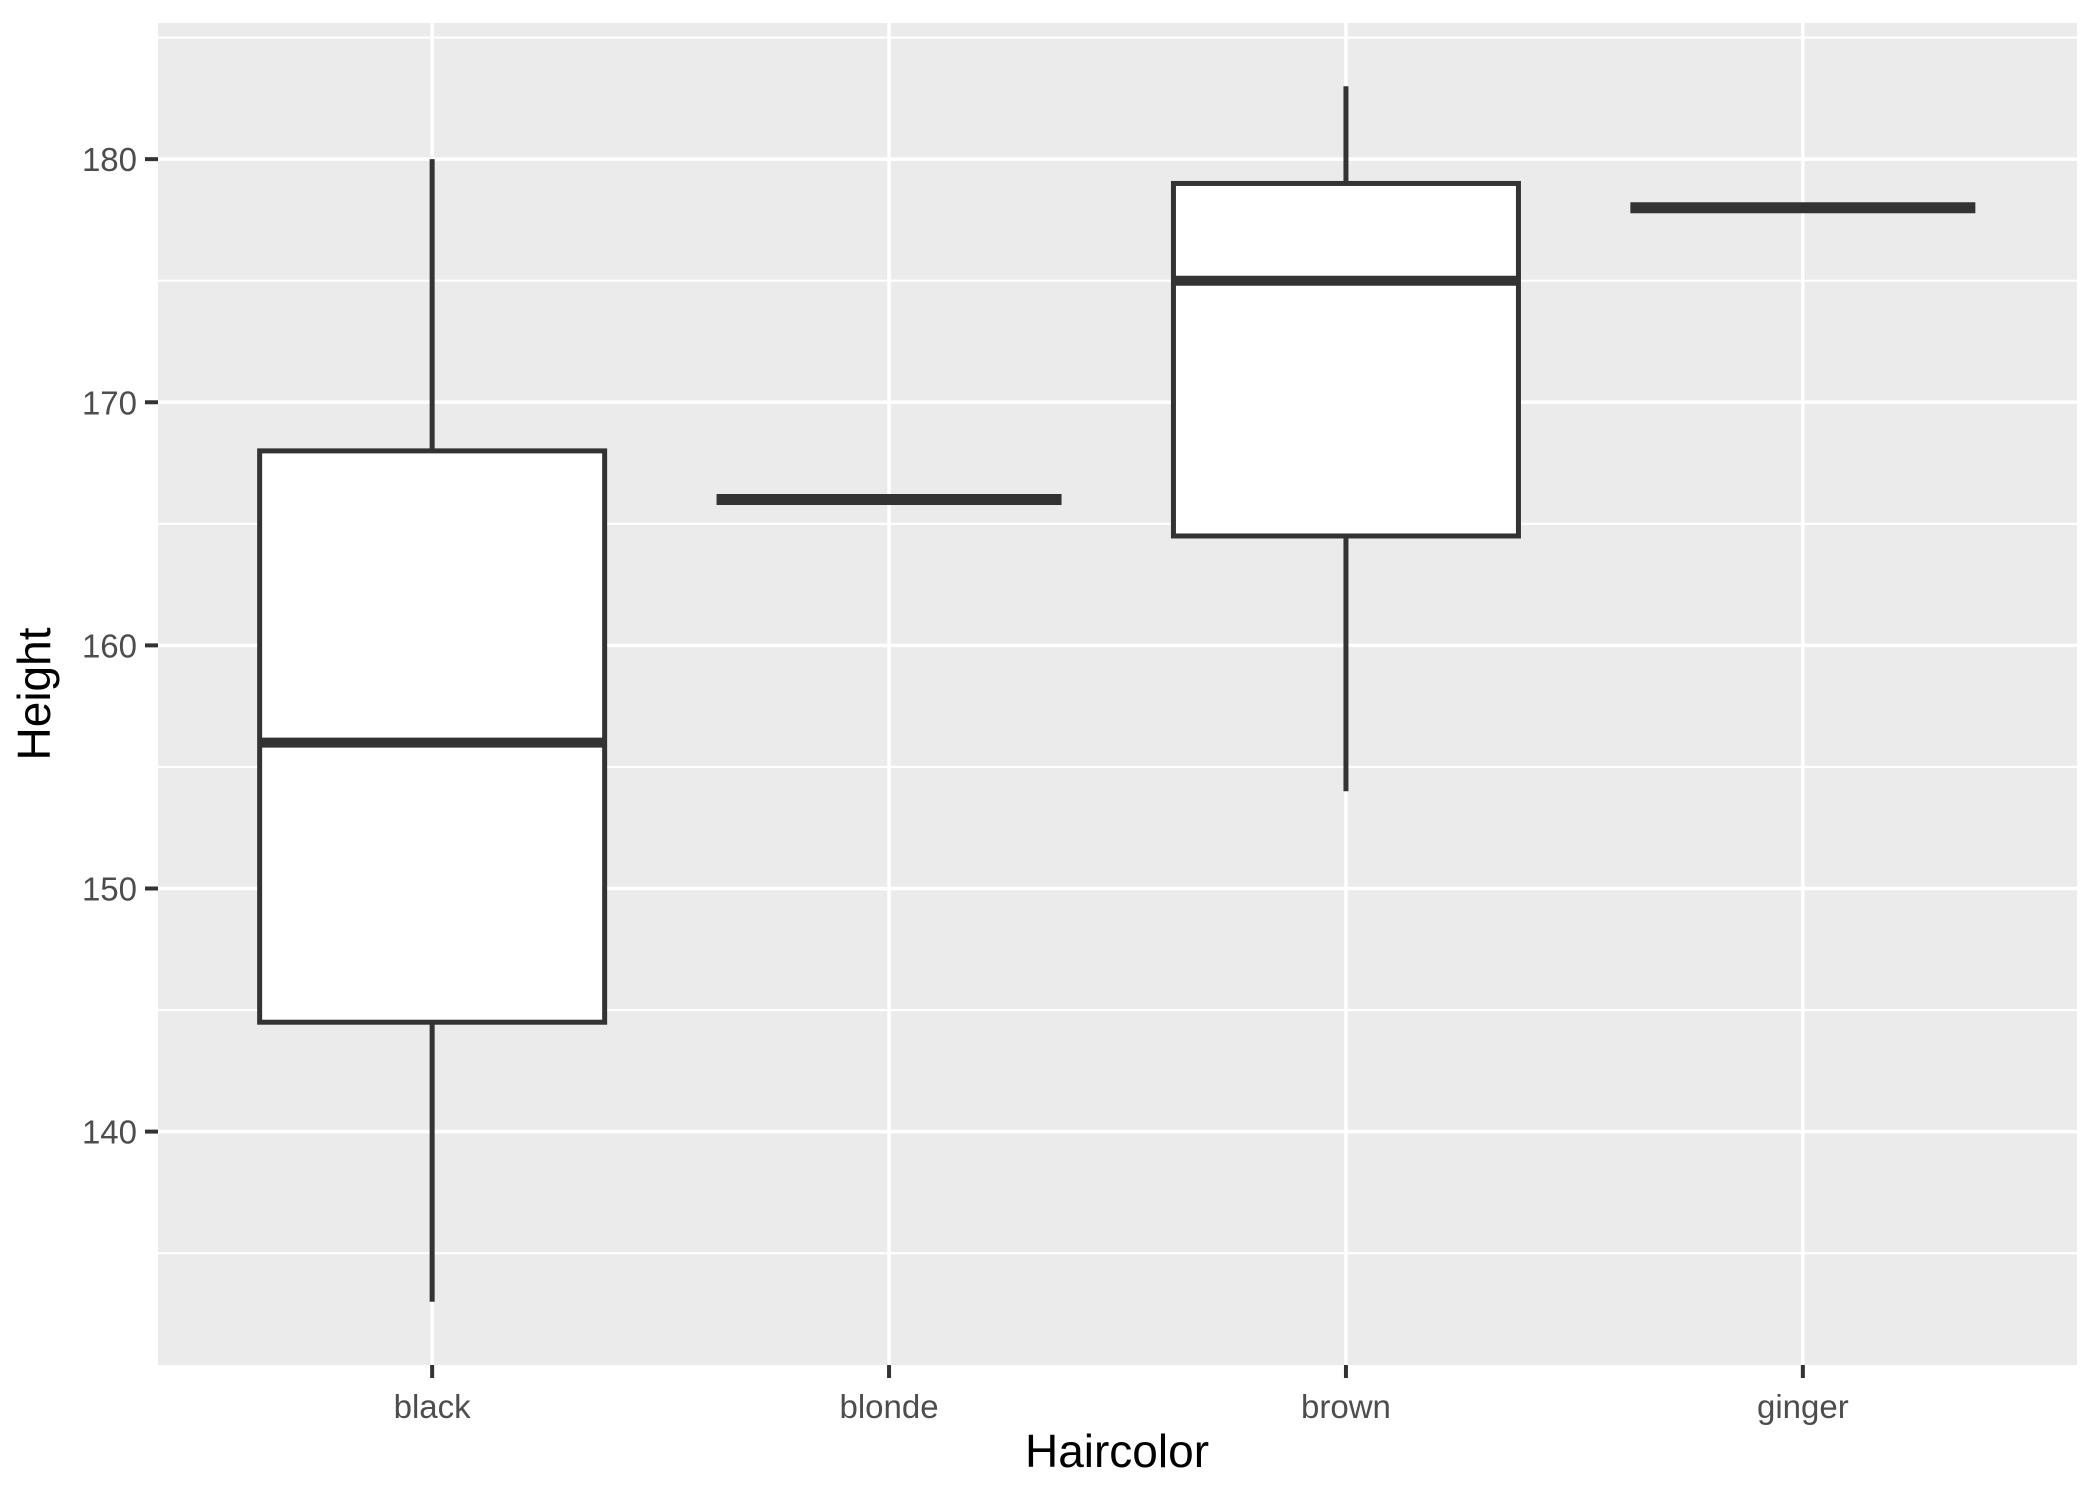  What do you see at coordinates (109, 159) in the screenshot?
I see `y-tick-label: 180` at bounding box center [109, 159].